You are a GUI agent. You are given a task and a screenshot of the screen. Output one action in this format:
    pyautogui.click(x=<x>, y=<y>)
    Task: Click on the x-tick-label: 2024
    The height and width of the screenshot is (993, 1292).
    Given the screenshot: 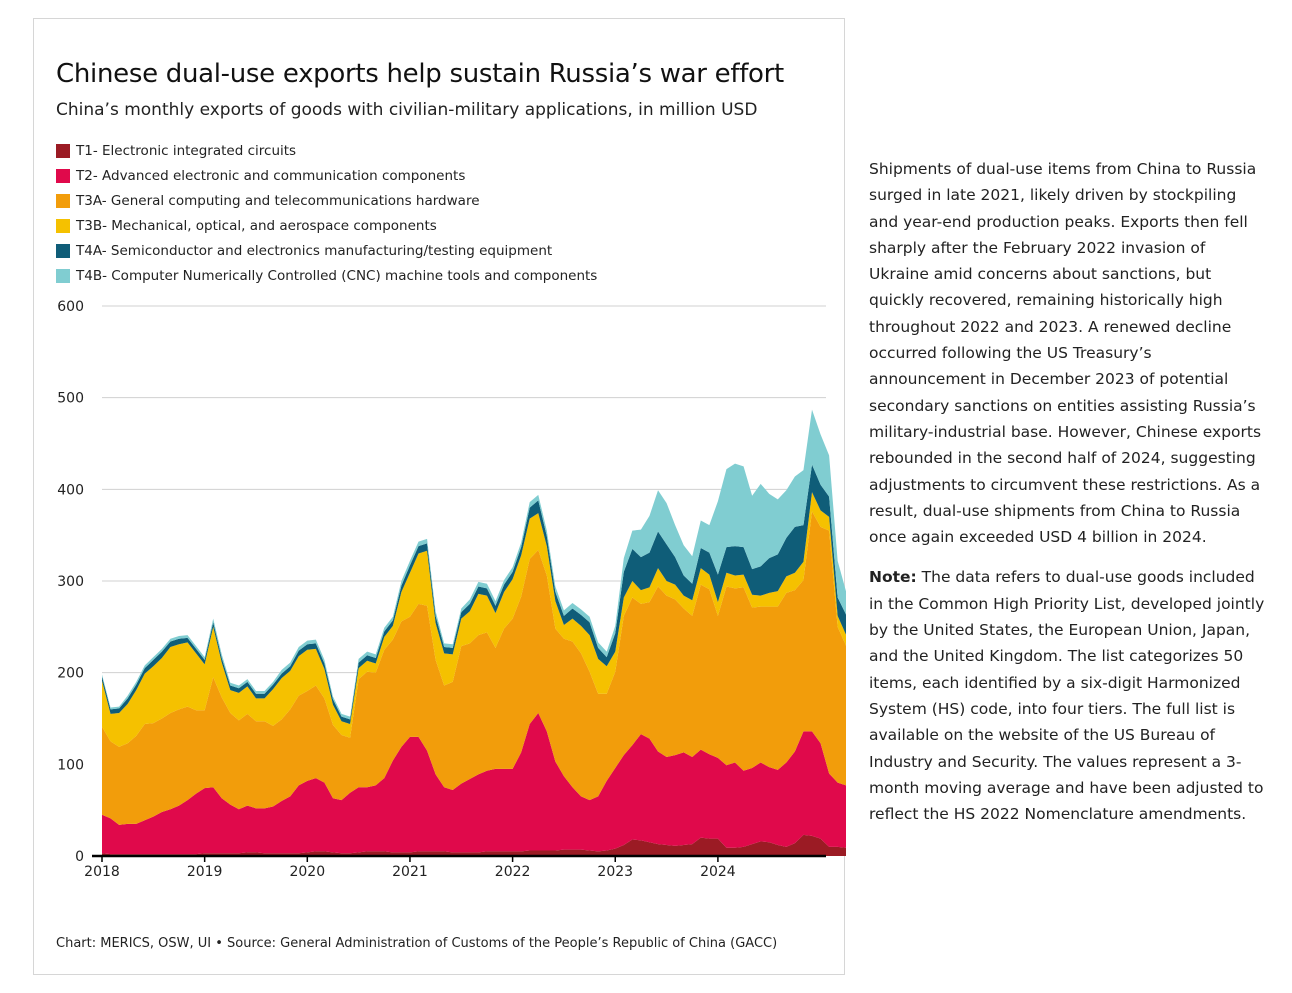 What is the action you would take?
    pyautogui.click(x=718, y=872)
    